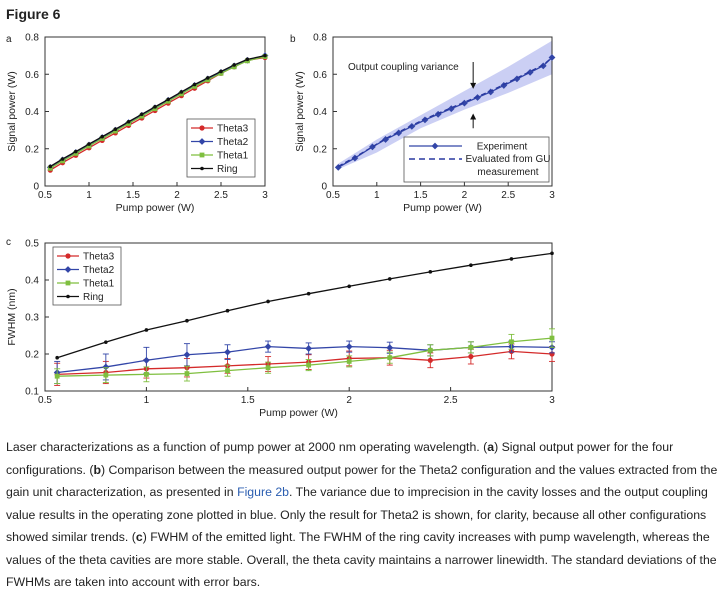 This screenshot has width=725, height=597. I want to click on x-tick-label: 3, so click(265, 195).